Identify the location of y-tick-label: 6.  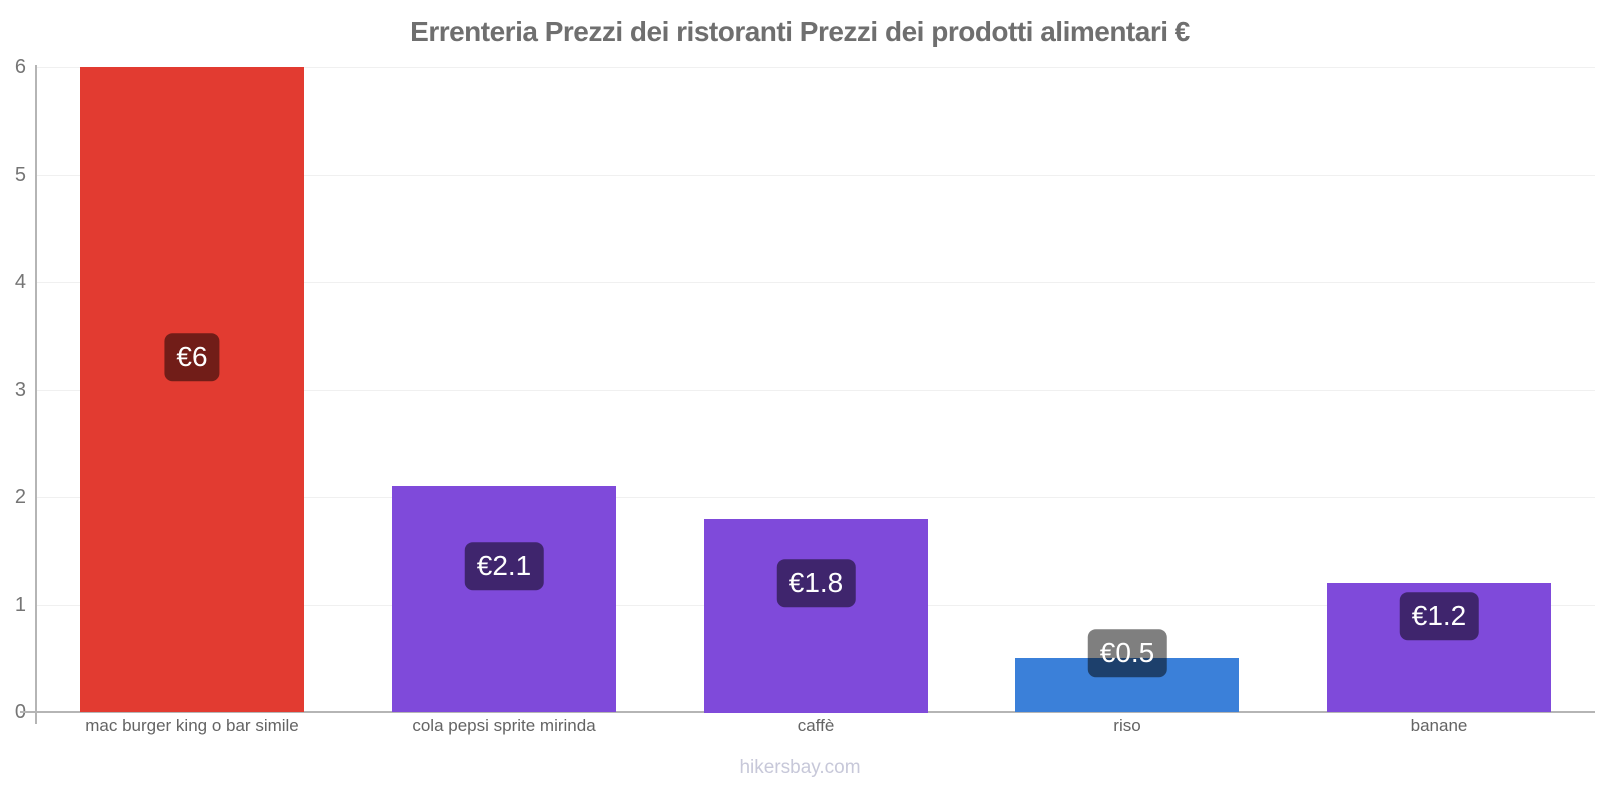
(20, 67).